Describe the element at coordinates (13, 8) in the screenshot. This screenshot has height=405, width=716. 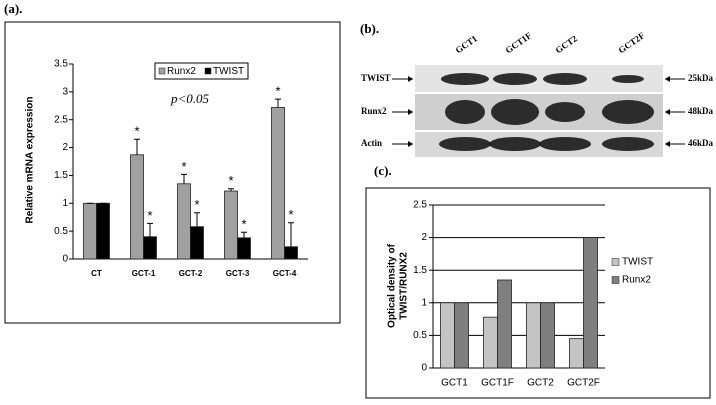
I see `panel-label: (a).` at that location.